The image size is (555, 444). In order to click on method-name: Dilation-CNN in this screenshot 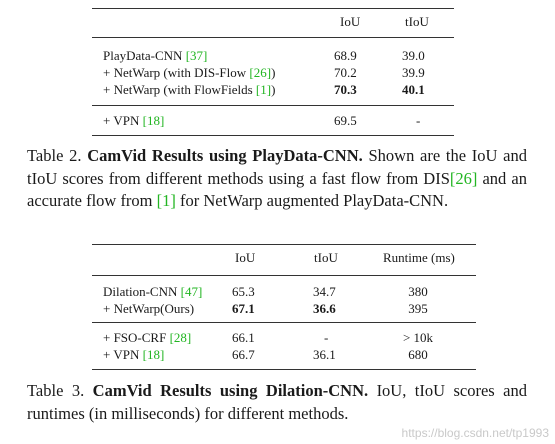, I will do `click(142, 291)`.